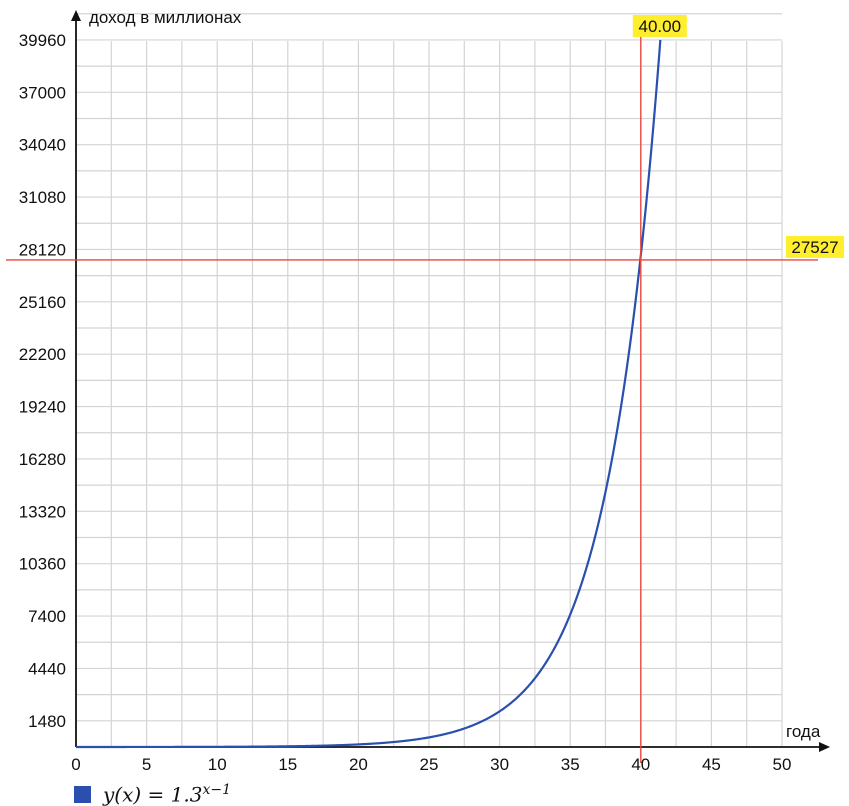  I want to click on y-tick-label: 13320, so click(42, 511).